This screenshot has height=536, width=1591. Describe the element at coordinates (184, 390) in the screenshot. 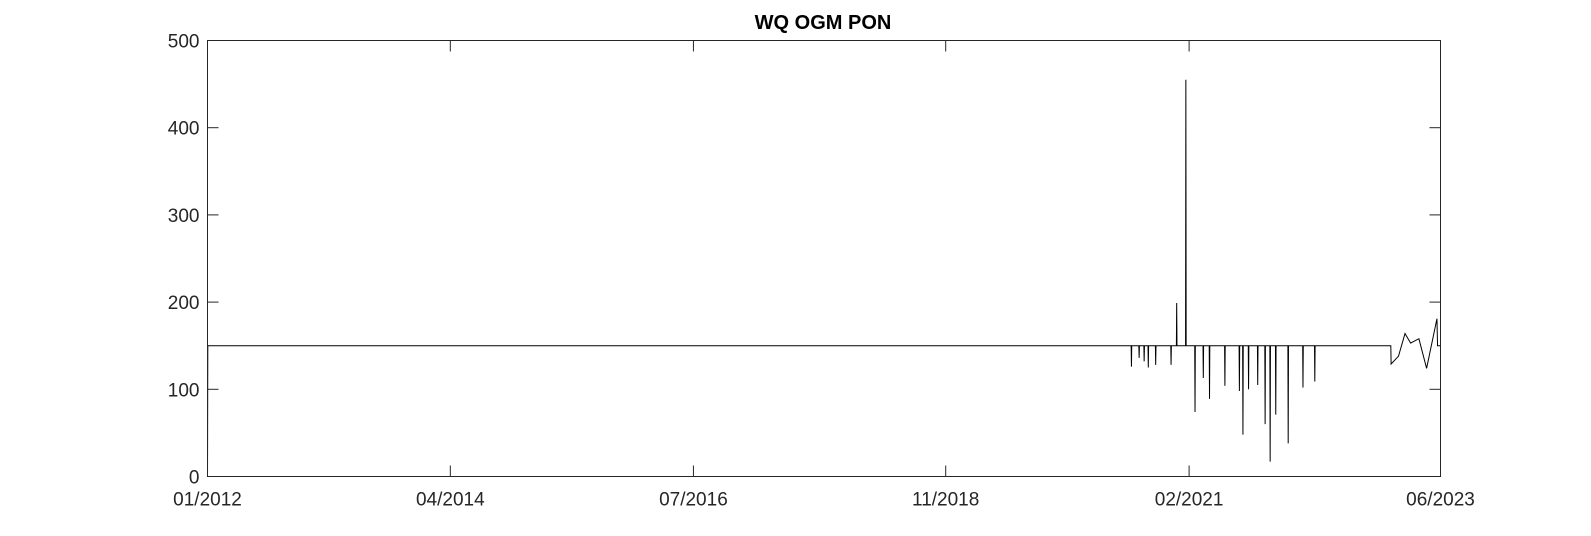

I see `y-tick-label: 100` at that location.